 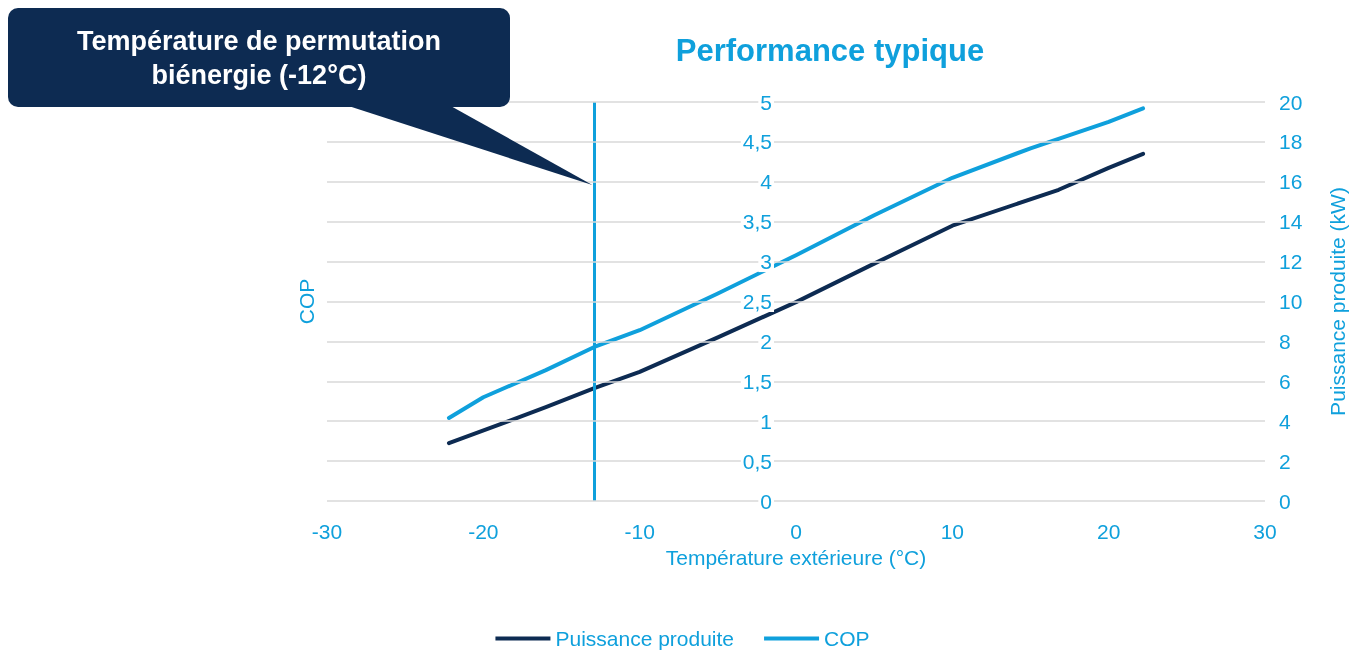 I want to click on x-tick-label: 30, so click(x=1265, y=531).